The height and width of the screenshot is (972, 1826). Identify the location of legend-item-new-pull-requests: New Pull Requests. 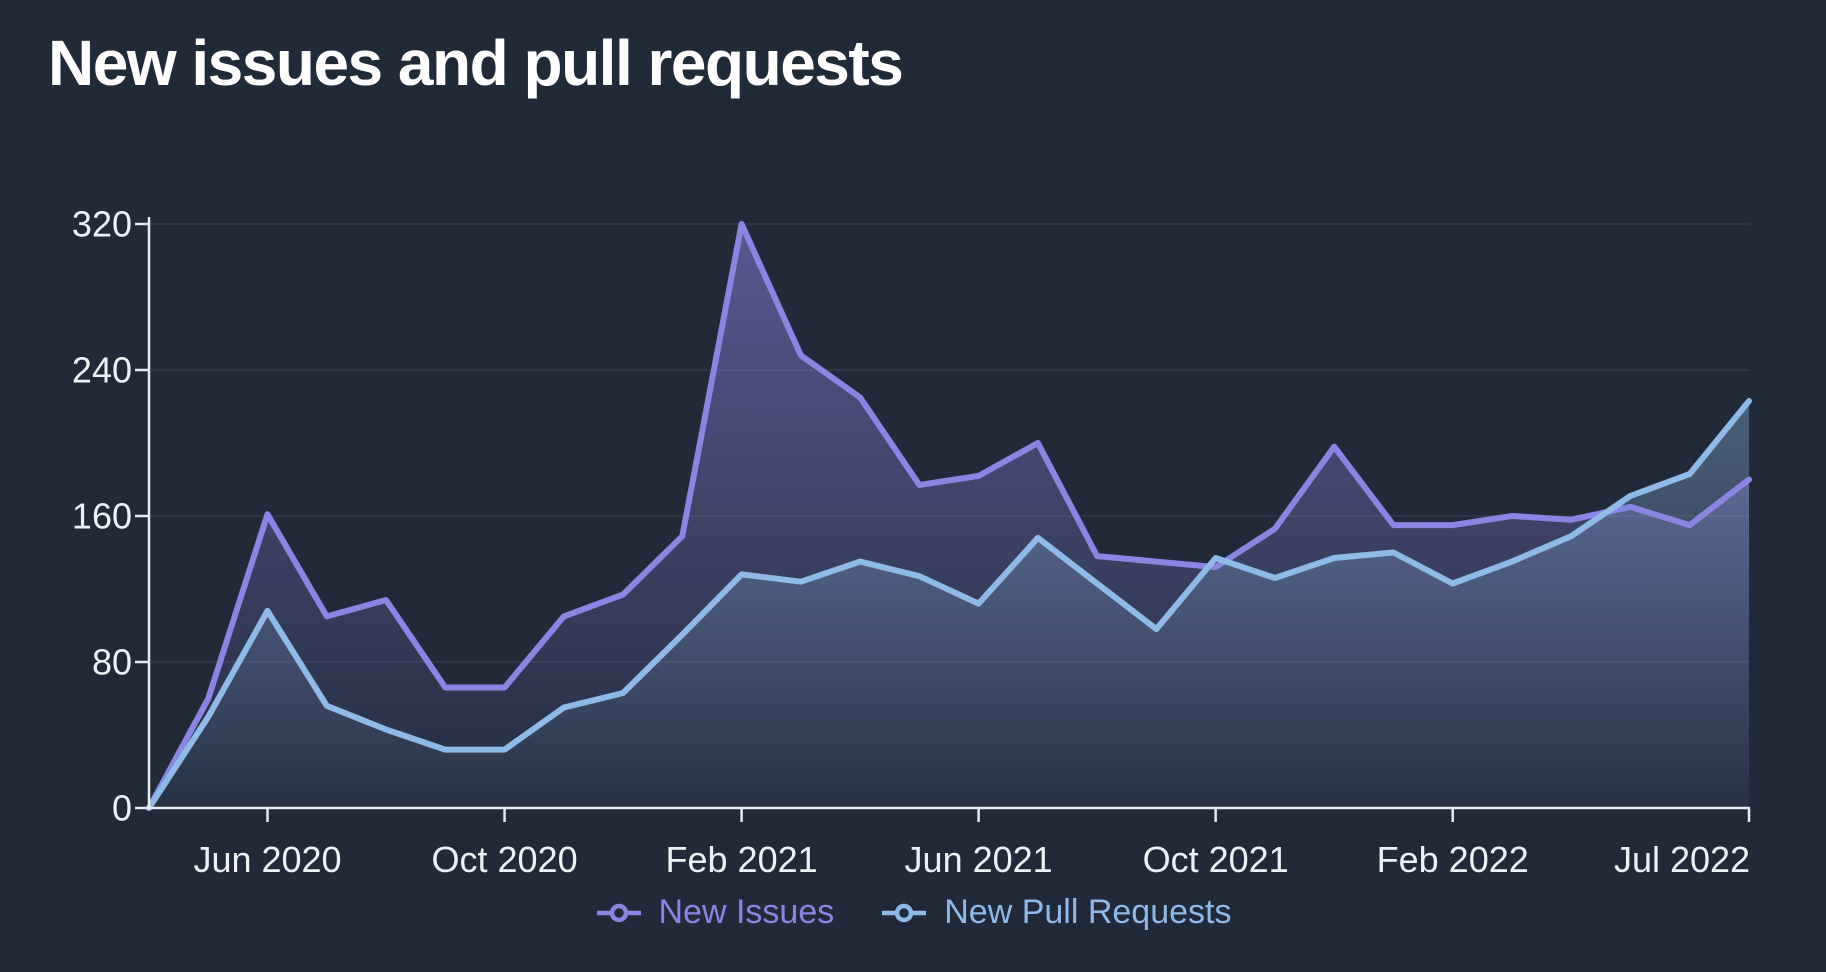
(1055, 912).